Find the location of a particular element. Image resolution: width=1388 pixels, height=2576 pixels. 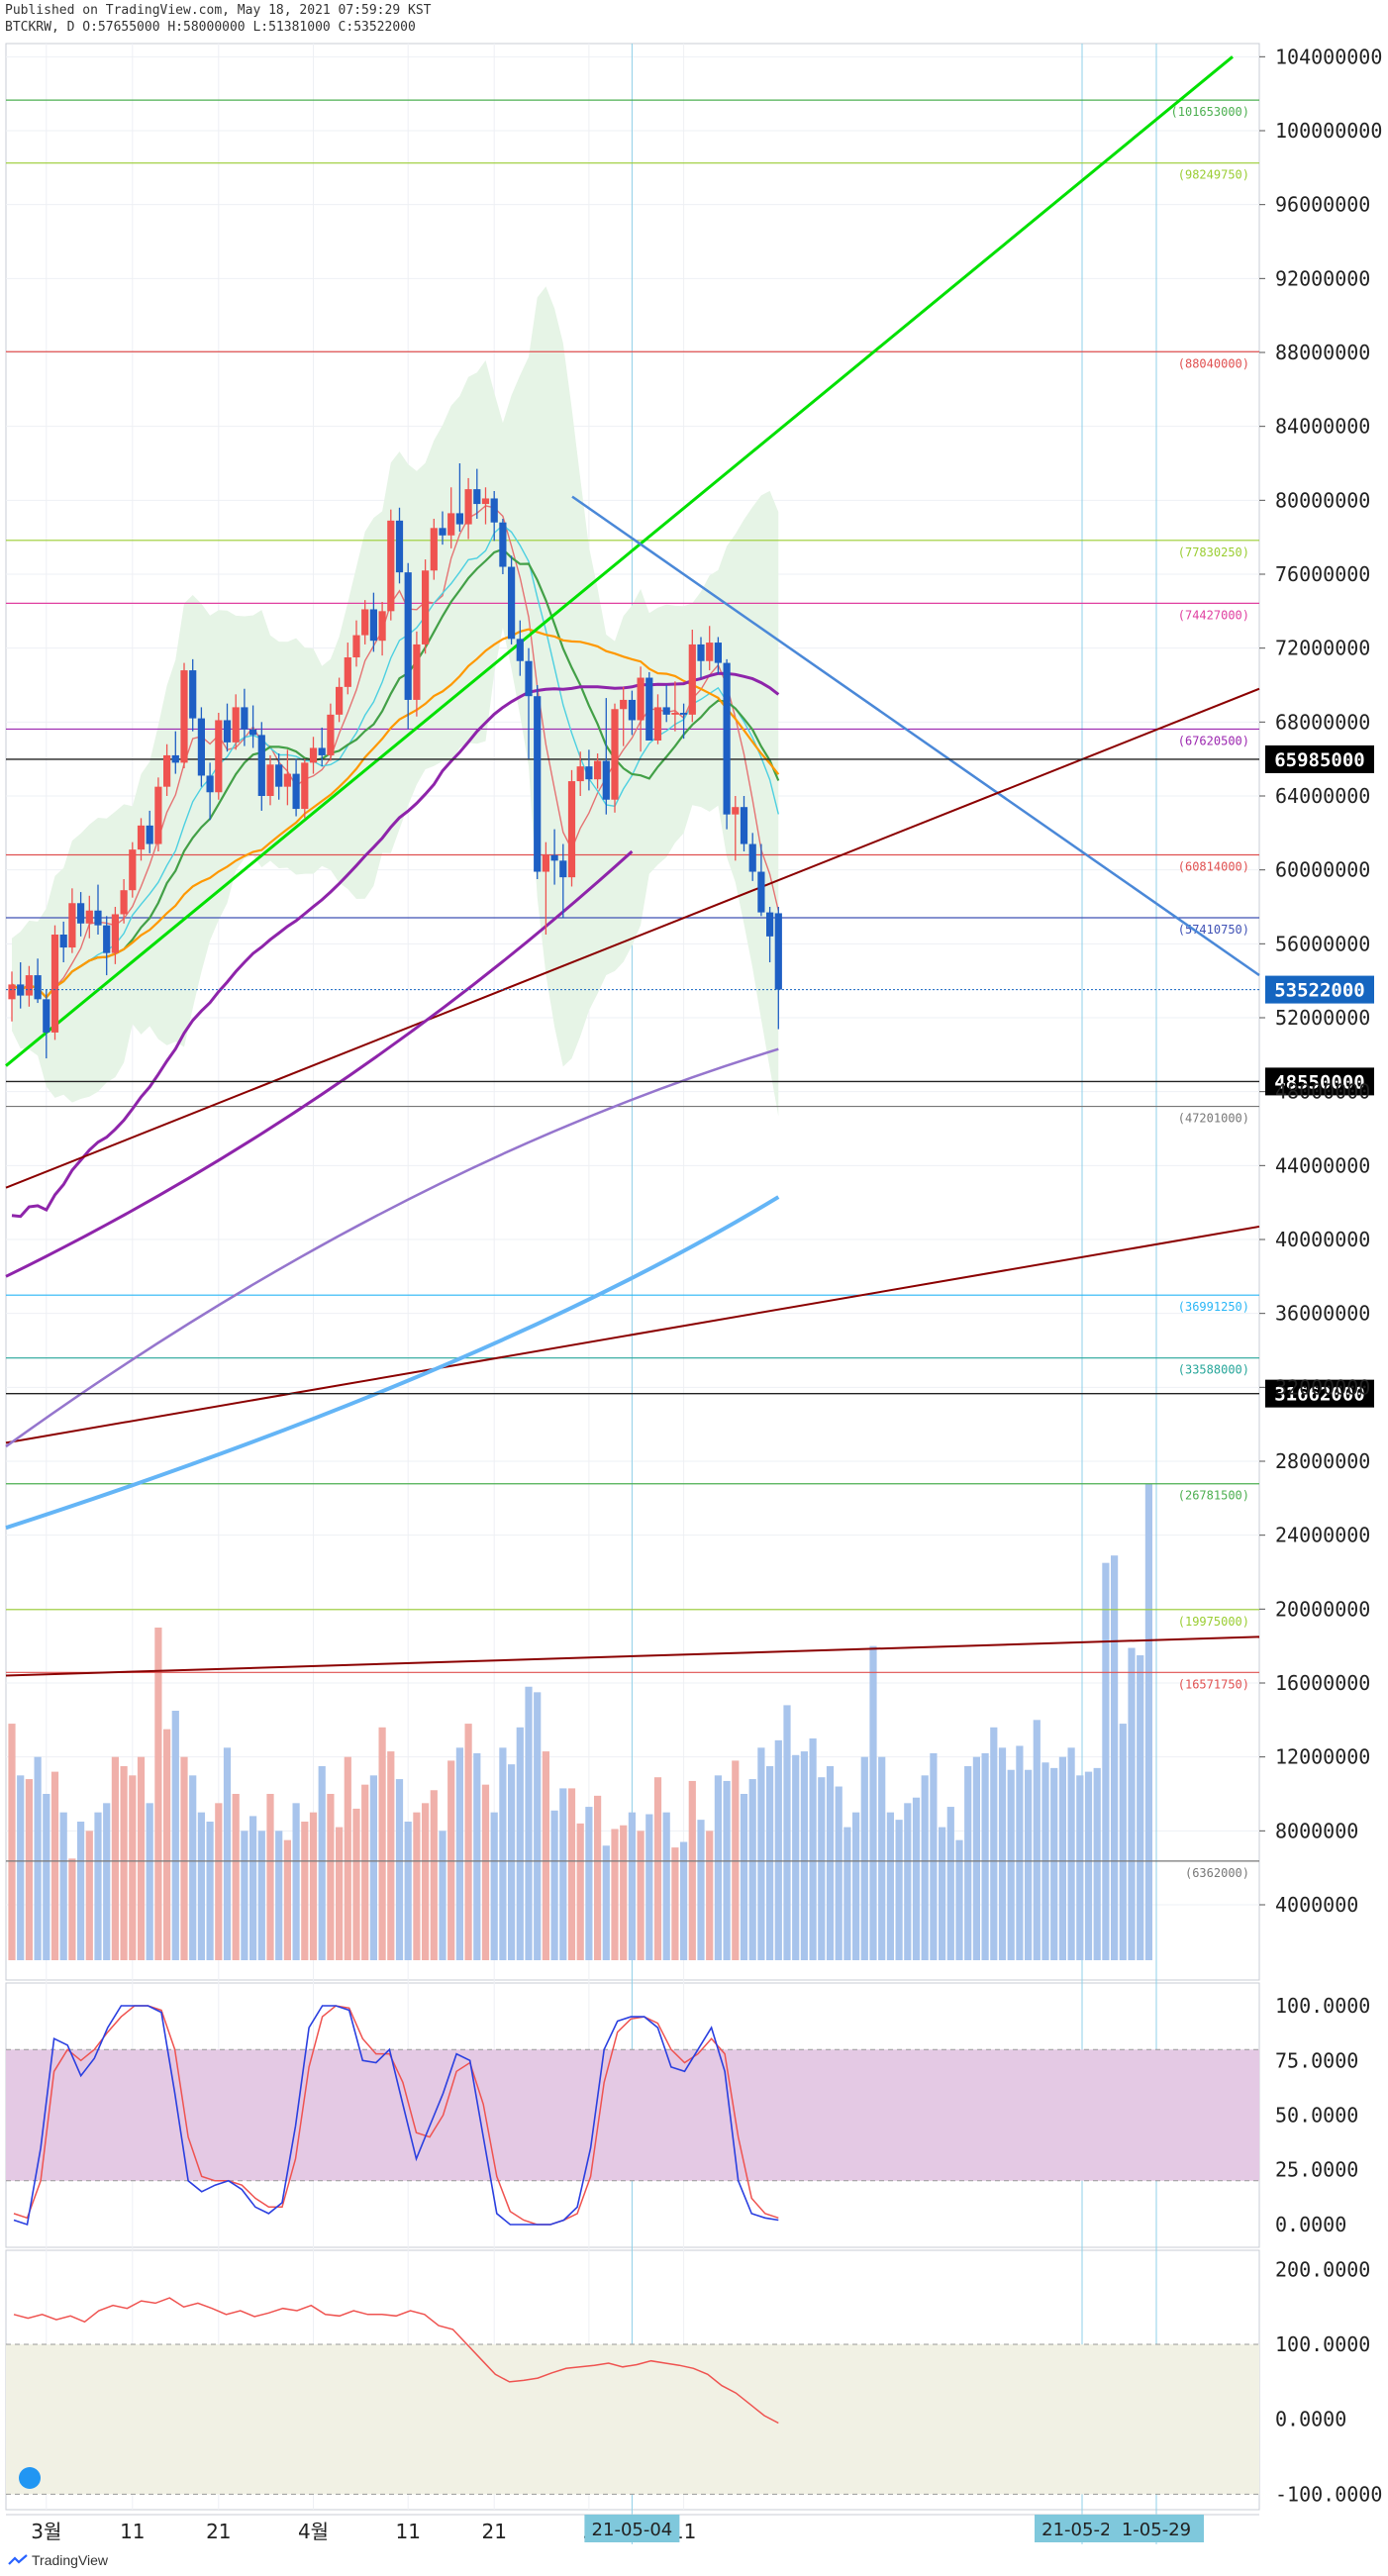

stochastic-y-label: 75.0000 is located at coordinates (1316, 2060).